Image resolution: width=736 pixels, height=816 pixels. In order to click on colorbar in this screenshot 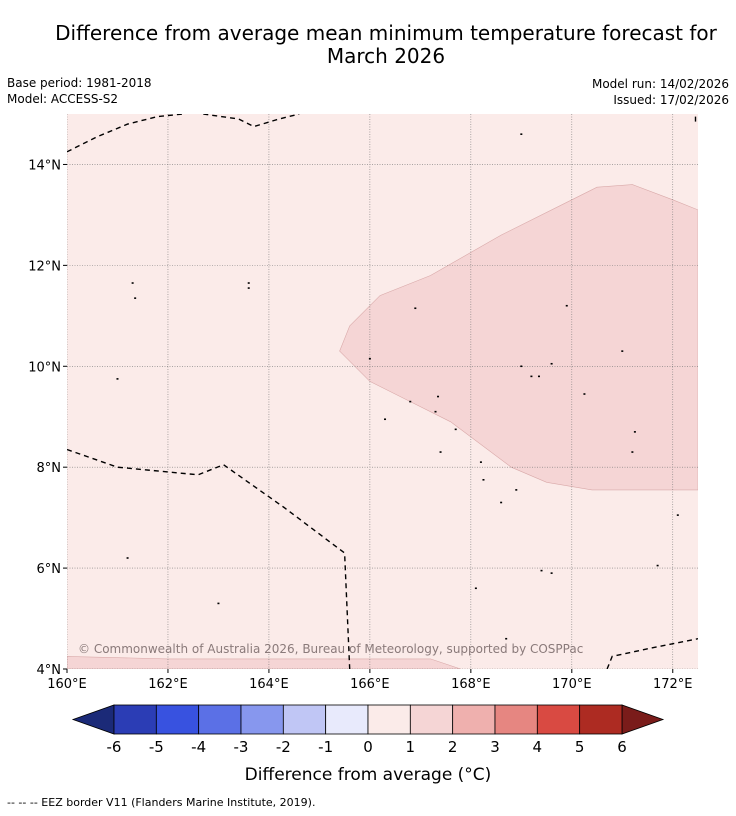, I will do `click(368, 719)`.